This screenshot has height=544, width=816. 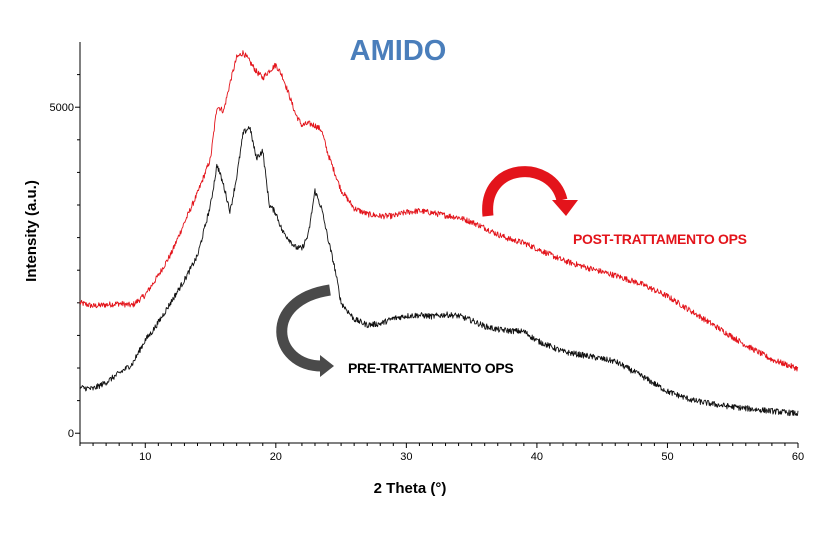 I want to click on pre-treatment-arrow-icon, so click(x=305, y=330).